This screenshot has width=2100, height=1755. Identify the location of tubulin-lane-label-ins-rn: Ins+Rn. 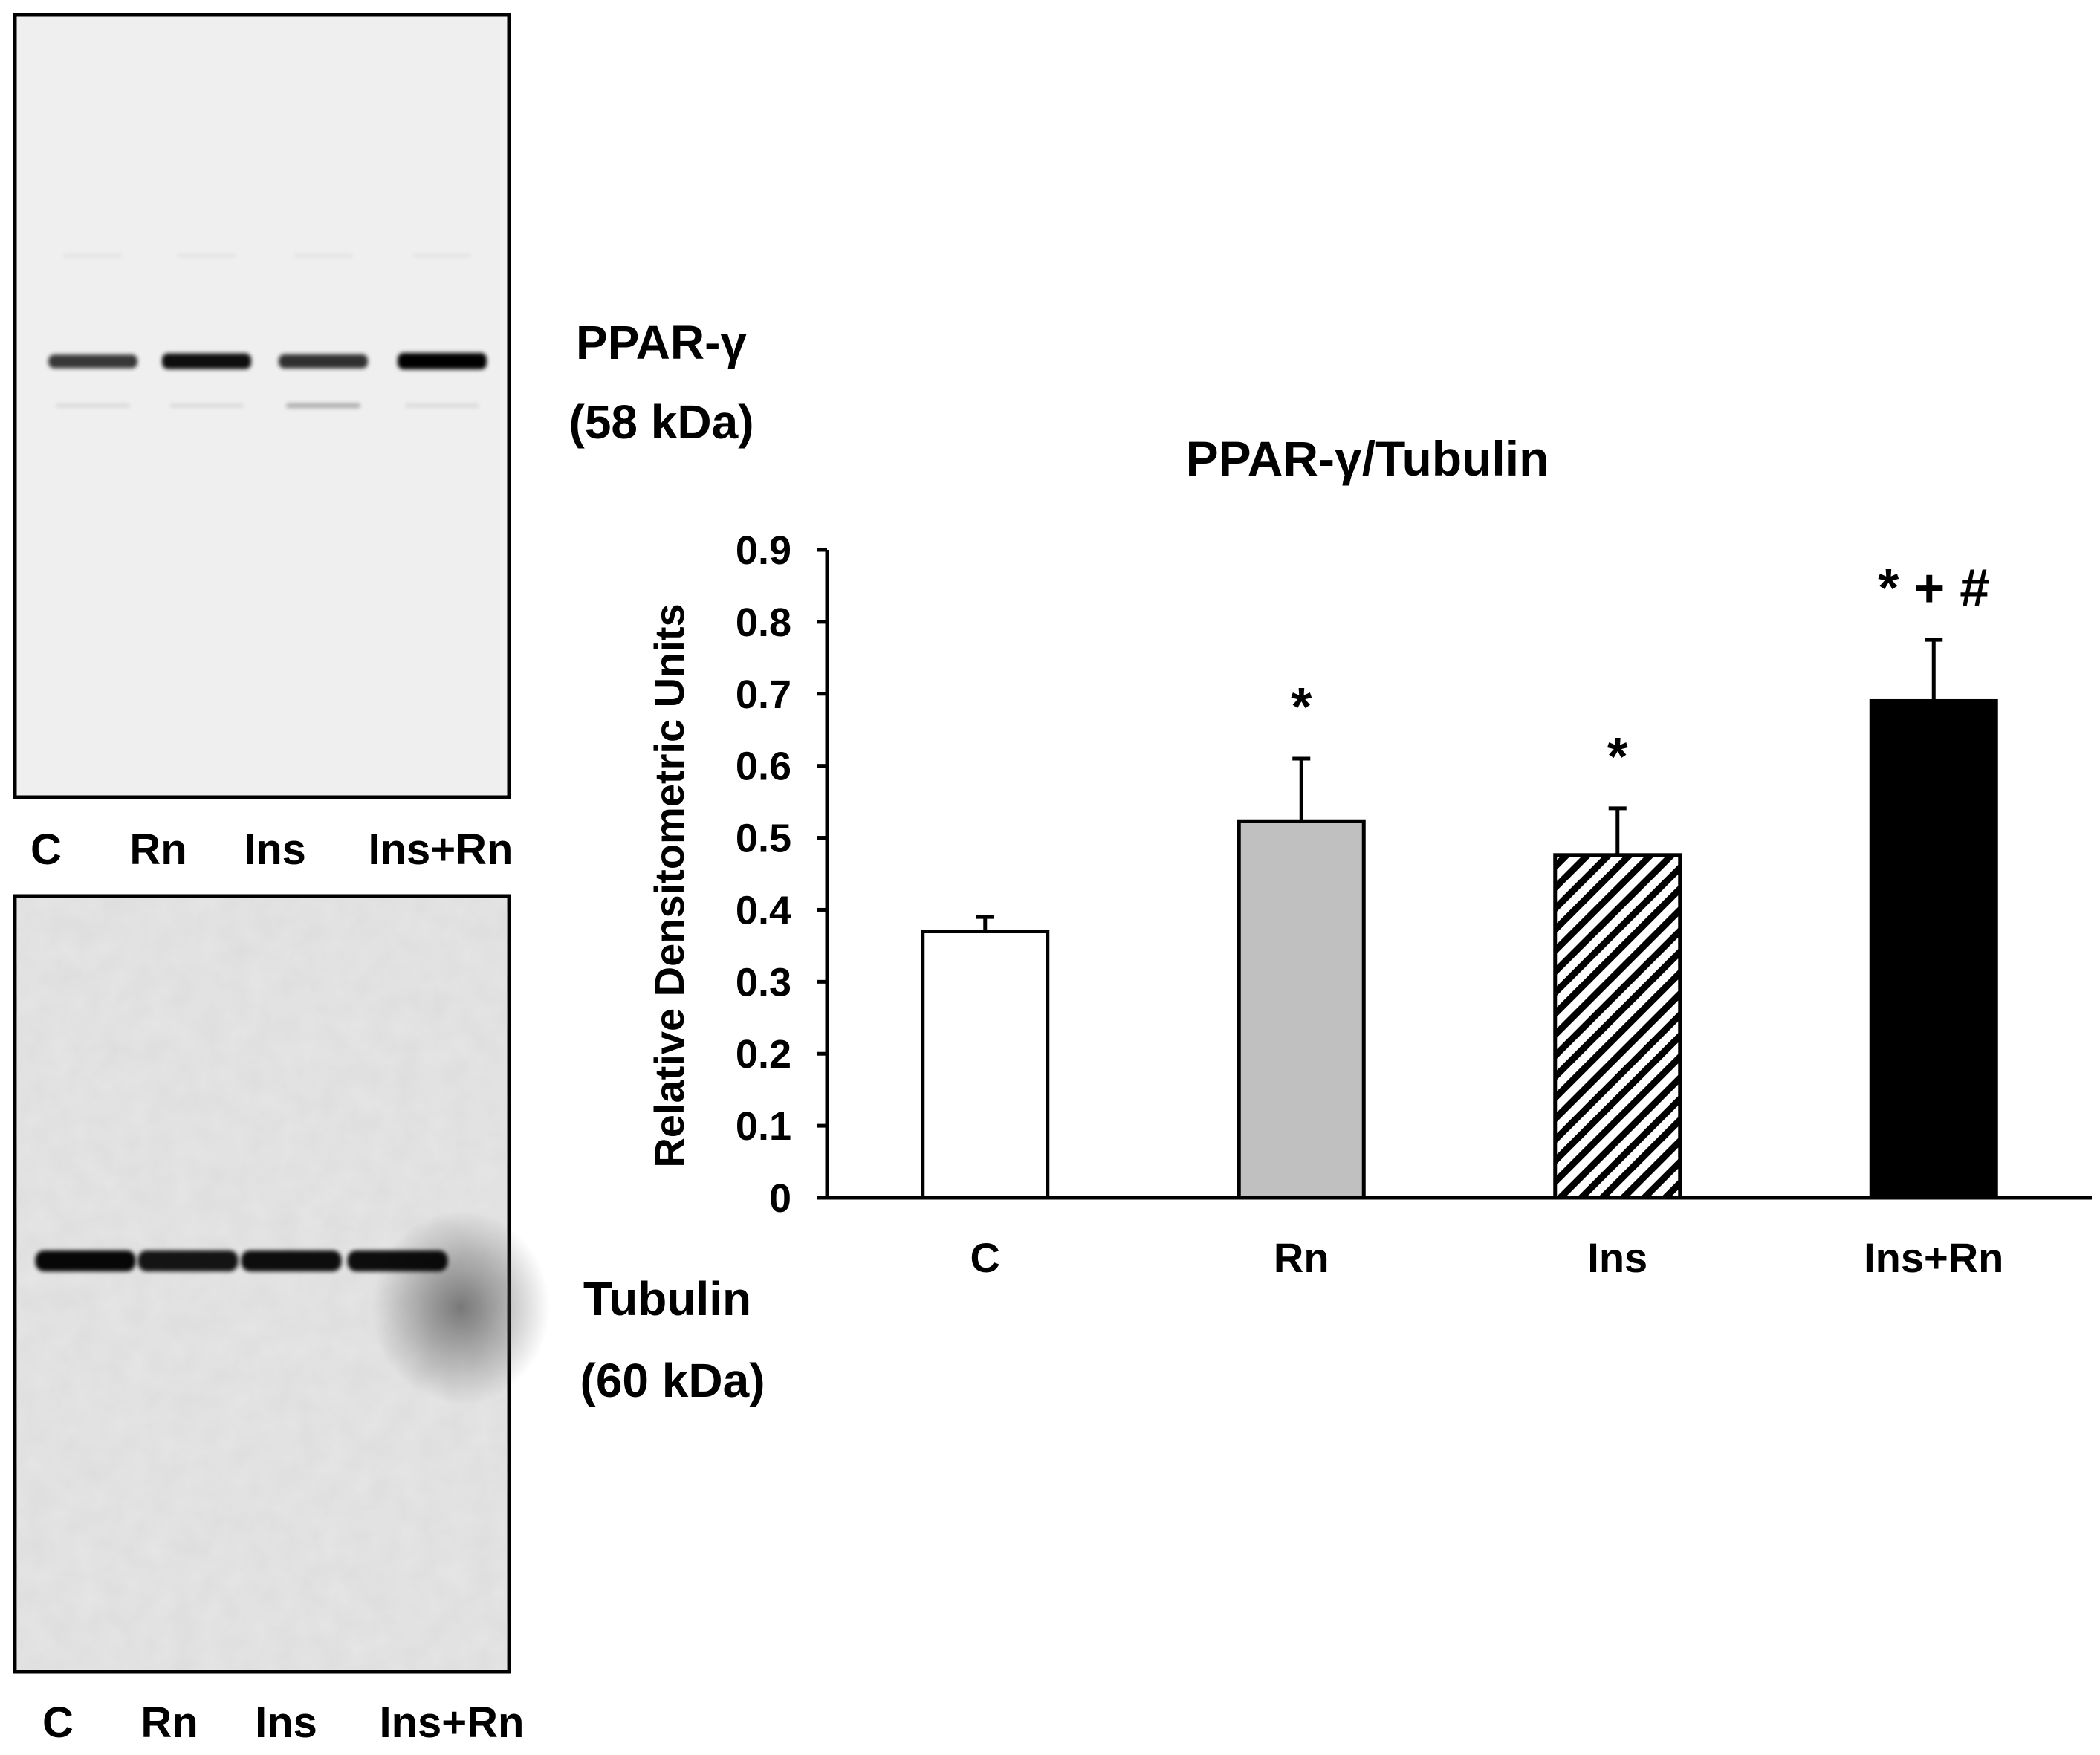
(452, 1723).